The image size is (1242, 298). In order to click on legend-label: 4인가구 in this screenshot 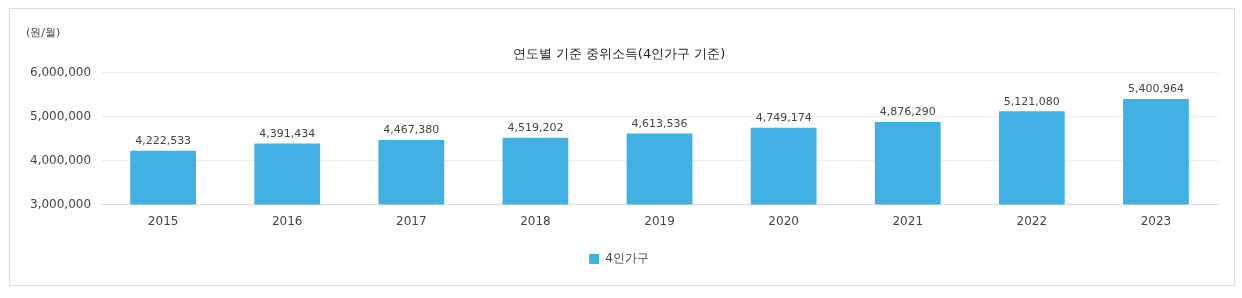, I will do `click(627, 258)`.